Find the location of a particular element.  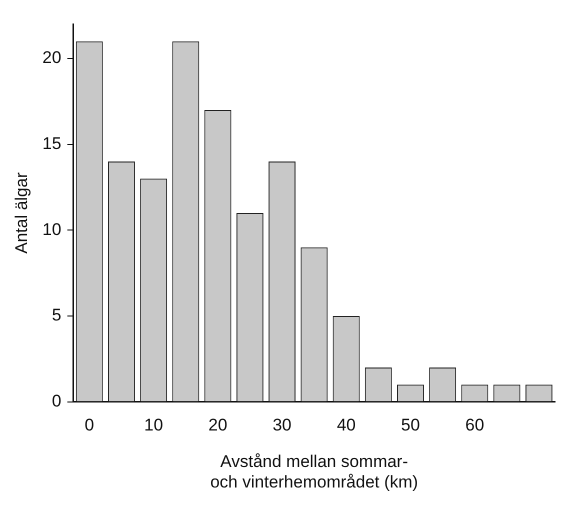

y-tick-label: 20 is located at coordinates (52, 58).